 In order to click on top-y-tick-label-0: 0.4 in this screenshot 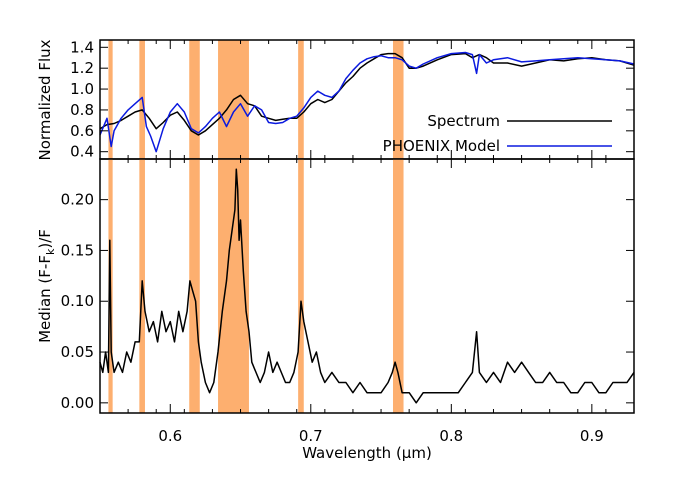, I will do `click(82, 152)`.